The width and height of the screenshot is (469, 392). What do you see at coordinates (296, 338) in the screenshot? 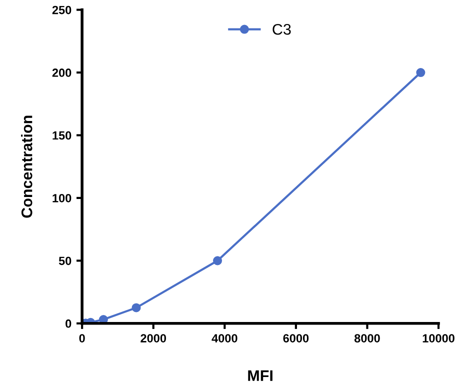
I see `x-tick-label: 6000` at bounding box center [296, 338].